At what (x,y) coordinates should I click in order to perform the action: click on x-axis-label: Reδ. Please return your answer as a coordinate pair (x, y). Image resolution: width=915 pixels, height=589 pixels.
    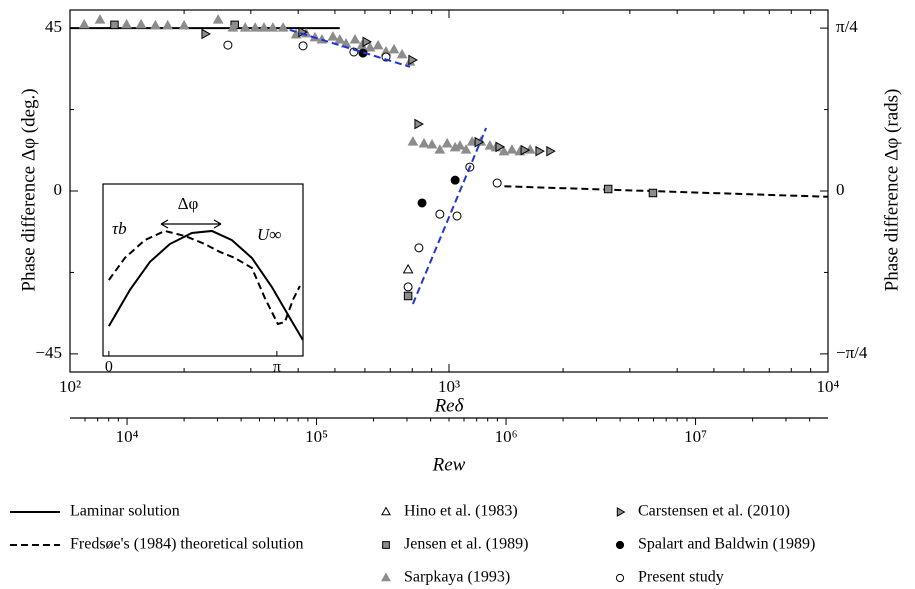
    Looking at the image, I should click on (449, 405).